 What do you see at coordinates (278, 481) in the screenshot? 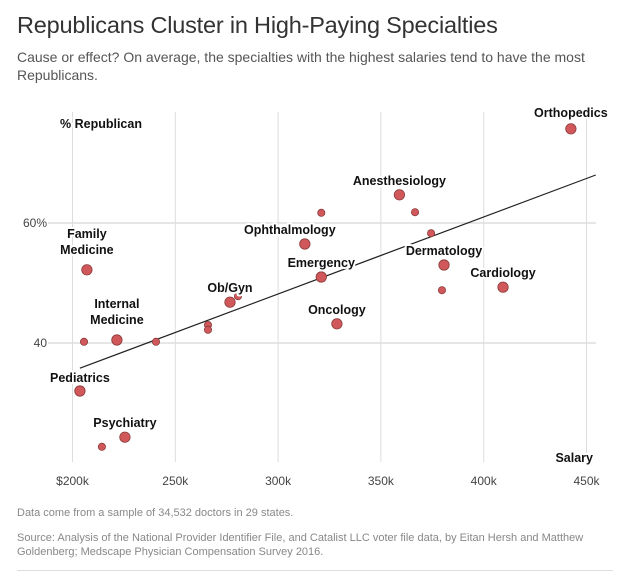
I see `x-tick-label: 300k` at bounding box center [278, 481].